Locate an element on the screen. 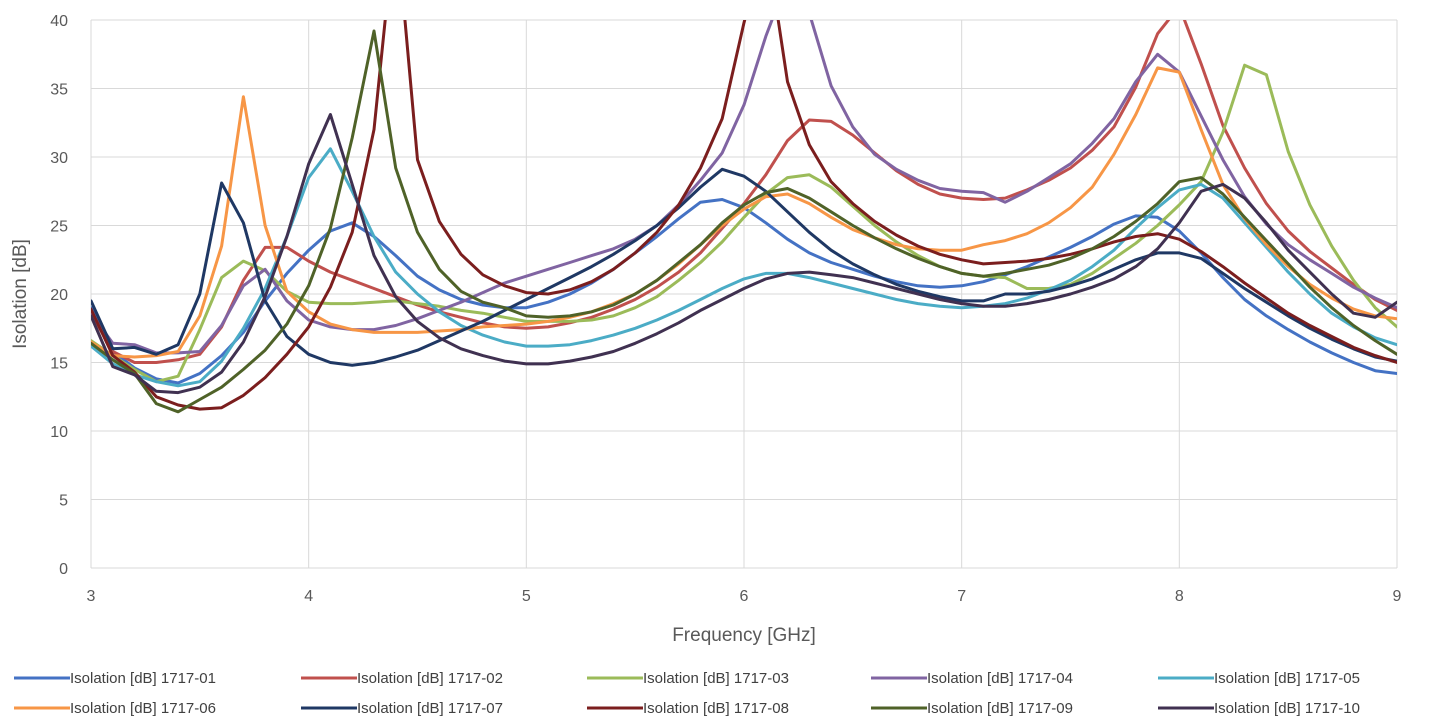 The image size is (1434, 724). y-axis-title: Isolation [dB] is located at coordinates (20, 294).